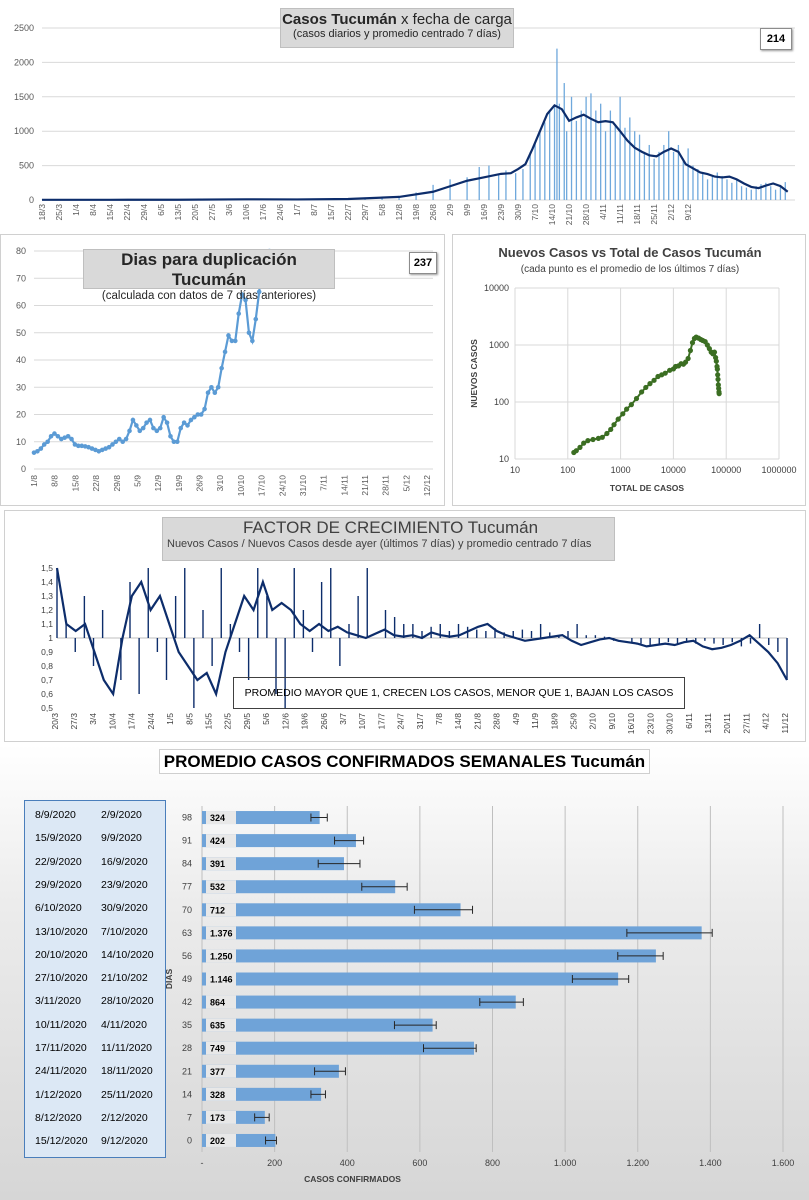 This screenshot has width=809, height=1200. What do you see at coordinates (220, 483) in the screenshot?
I see `x-tick-label: 3/10` at bounding box center [220, 483].